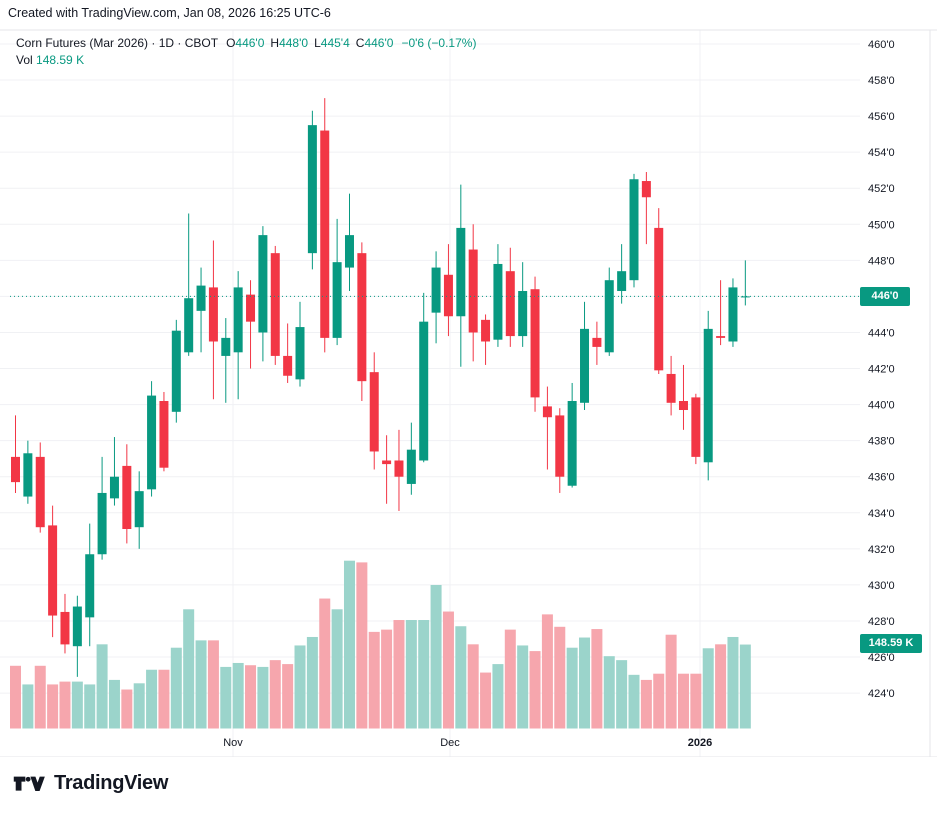 Image resolution: width=937 pixels, height=816 pixels. I want to click on price-axis-label: 428'0, so click(881, 622).